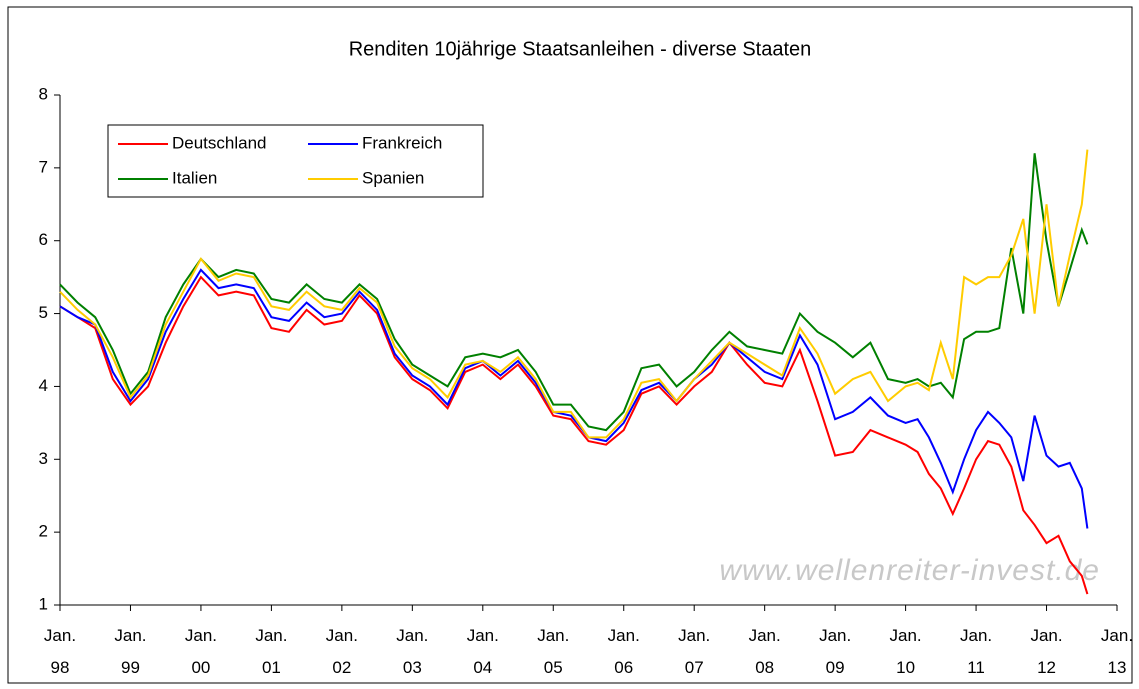 The width and height of the screenshot is (1139, 689). What do you see at coordinates (219, 142) in the screenshot?
I see `legend-label: Deutschland` at bounding box center [219, 142].